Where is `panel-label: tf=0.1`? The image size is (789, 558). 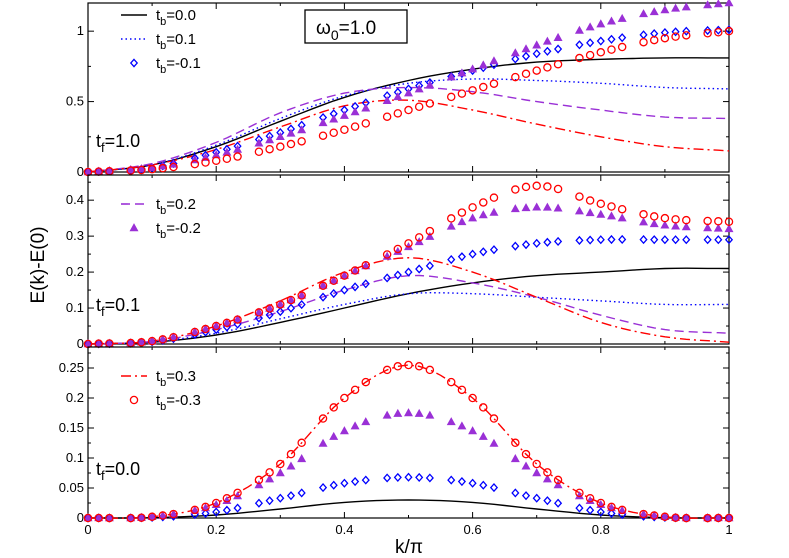 panel-label: tf=0.1 is located at coordinates (118, 307).